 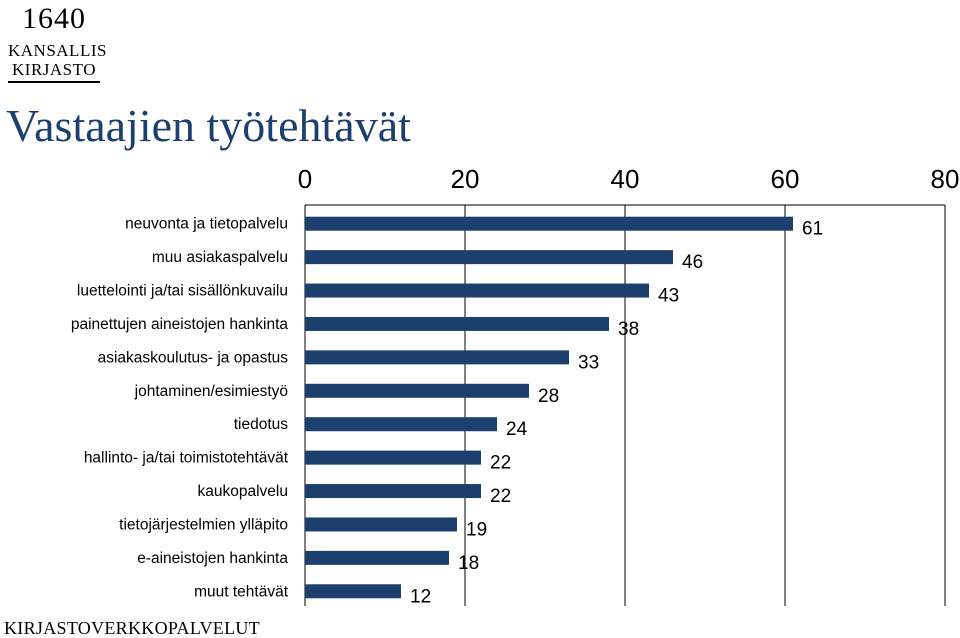 I want to click on page-title: Vastaajien työtehtävät, so click(x=208, y=125).